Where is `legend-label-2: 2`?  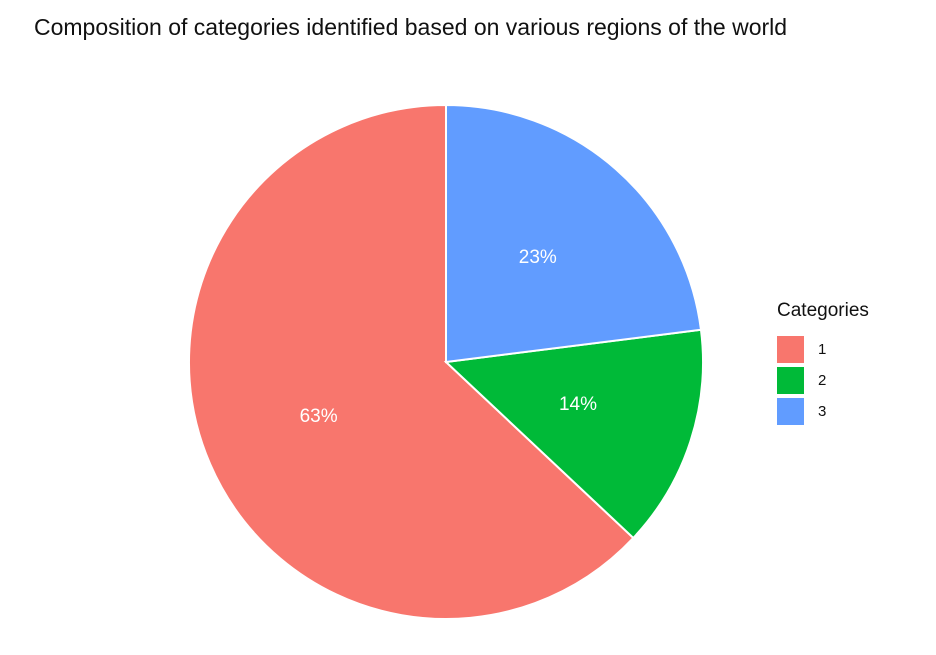
legend-label-2: 2 is located at coordinates (822, 380).